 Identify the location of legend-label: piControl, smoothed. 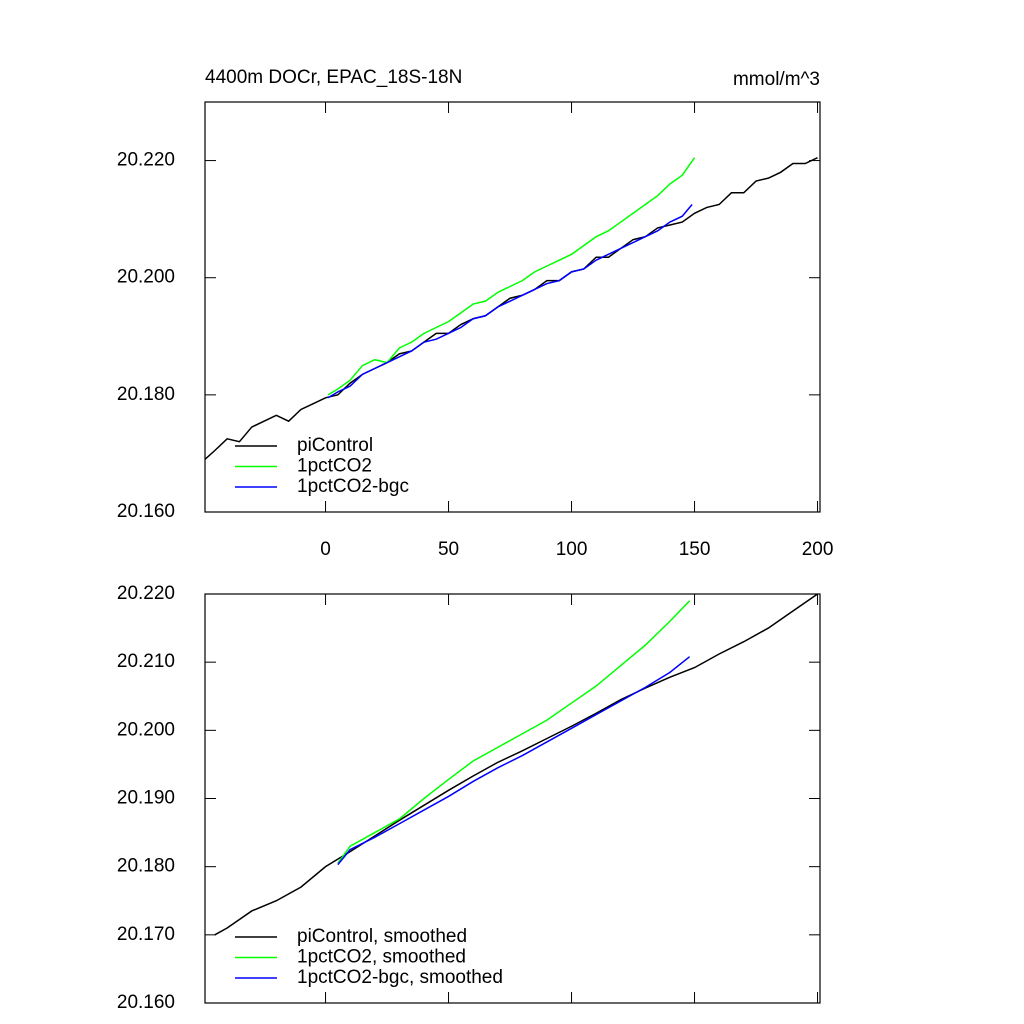
(382, 936).